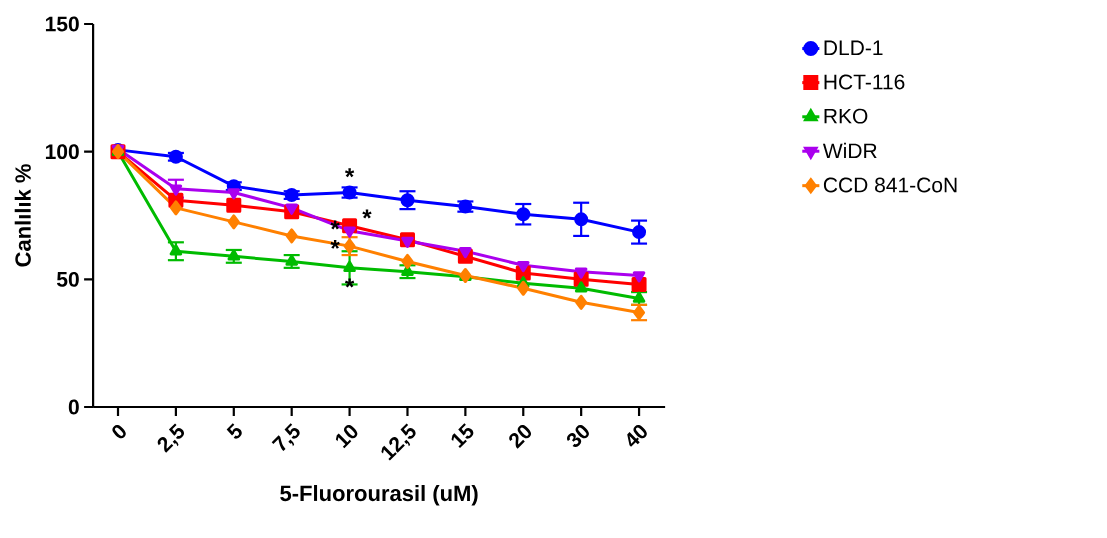  Describe the element at coordinates (285, 437) in the screenshot. I see `x-tick-label: 7,5` at that location.